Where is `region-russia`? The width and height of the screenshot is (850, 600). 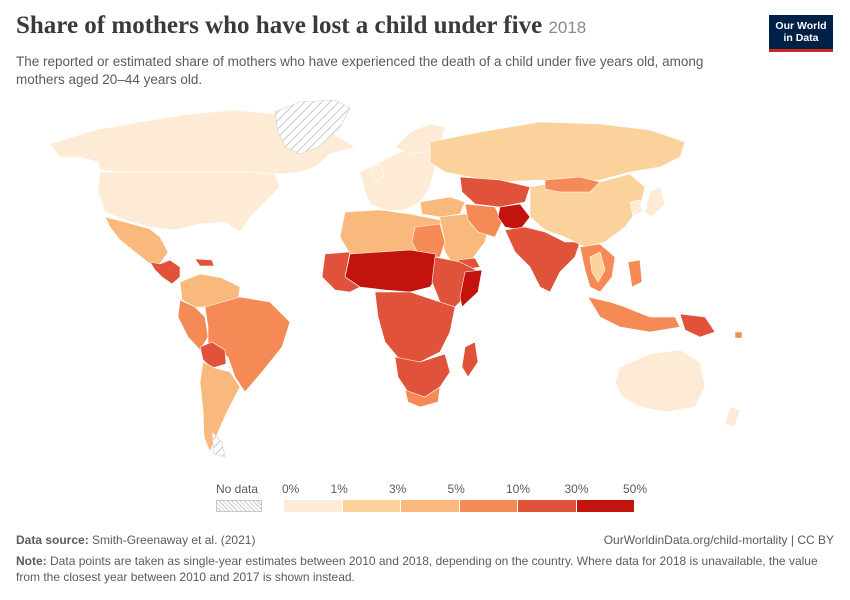
region-russia is located at coordinates (557, 152).